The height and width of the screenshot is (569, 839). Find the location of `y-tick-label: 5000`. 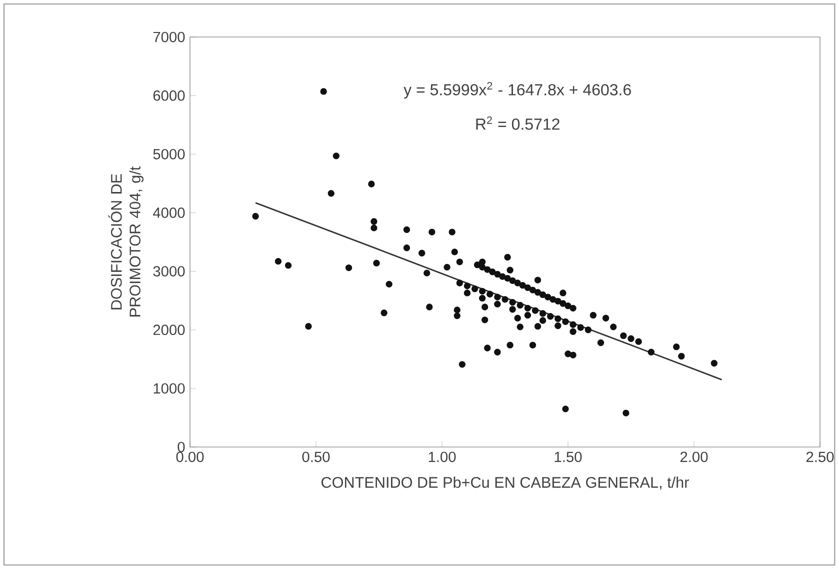

y-tick-label: 5000 is located at coordinates (169, 154).